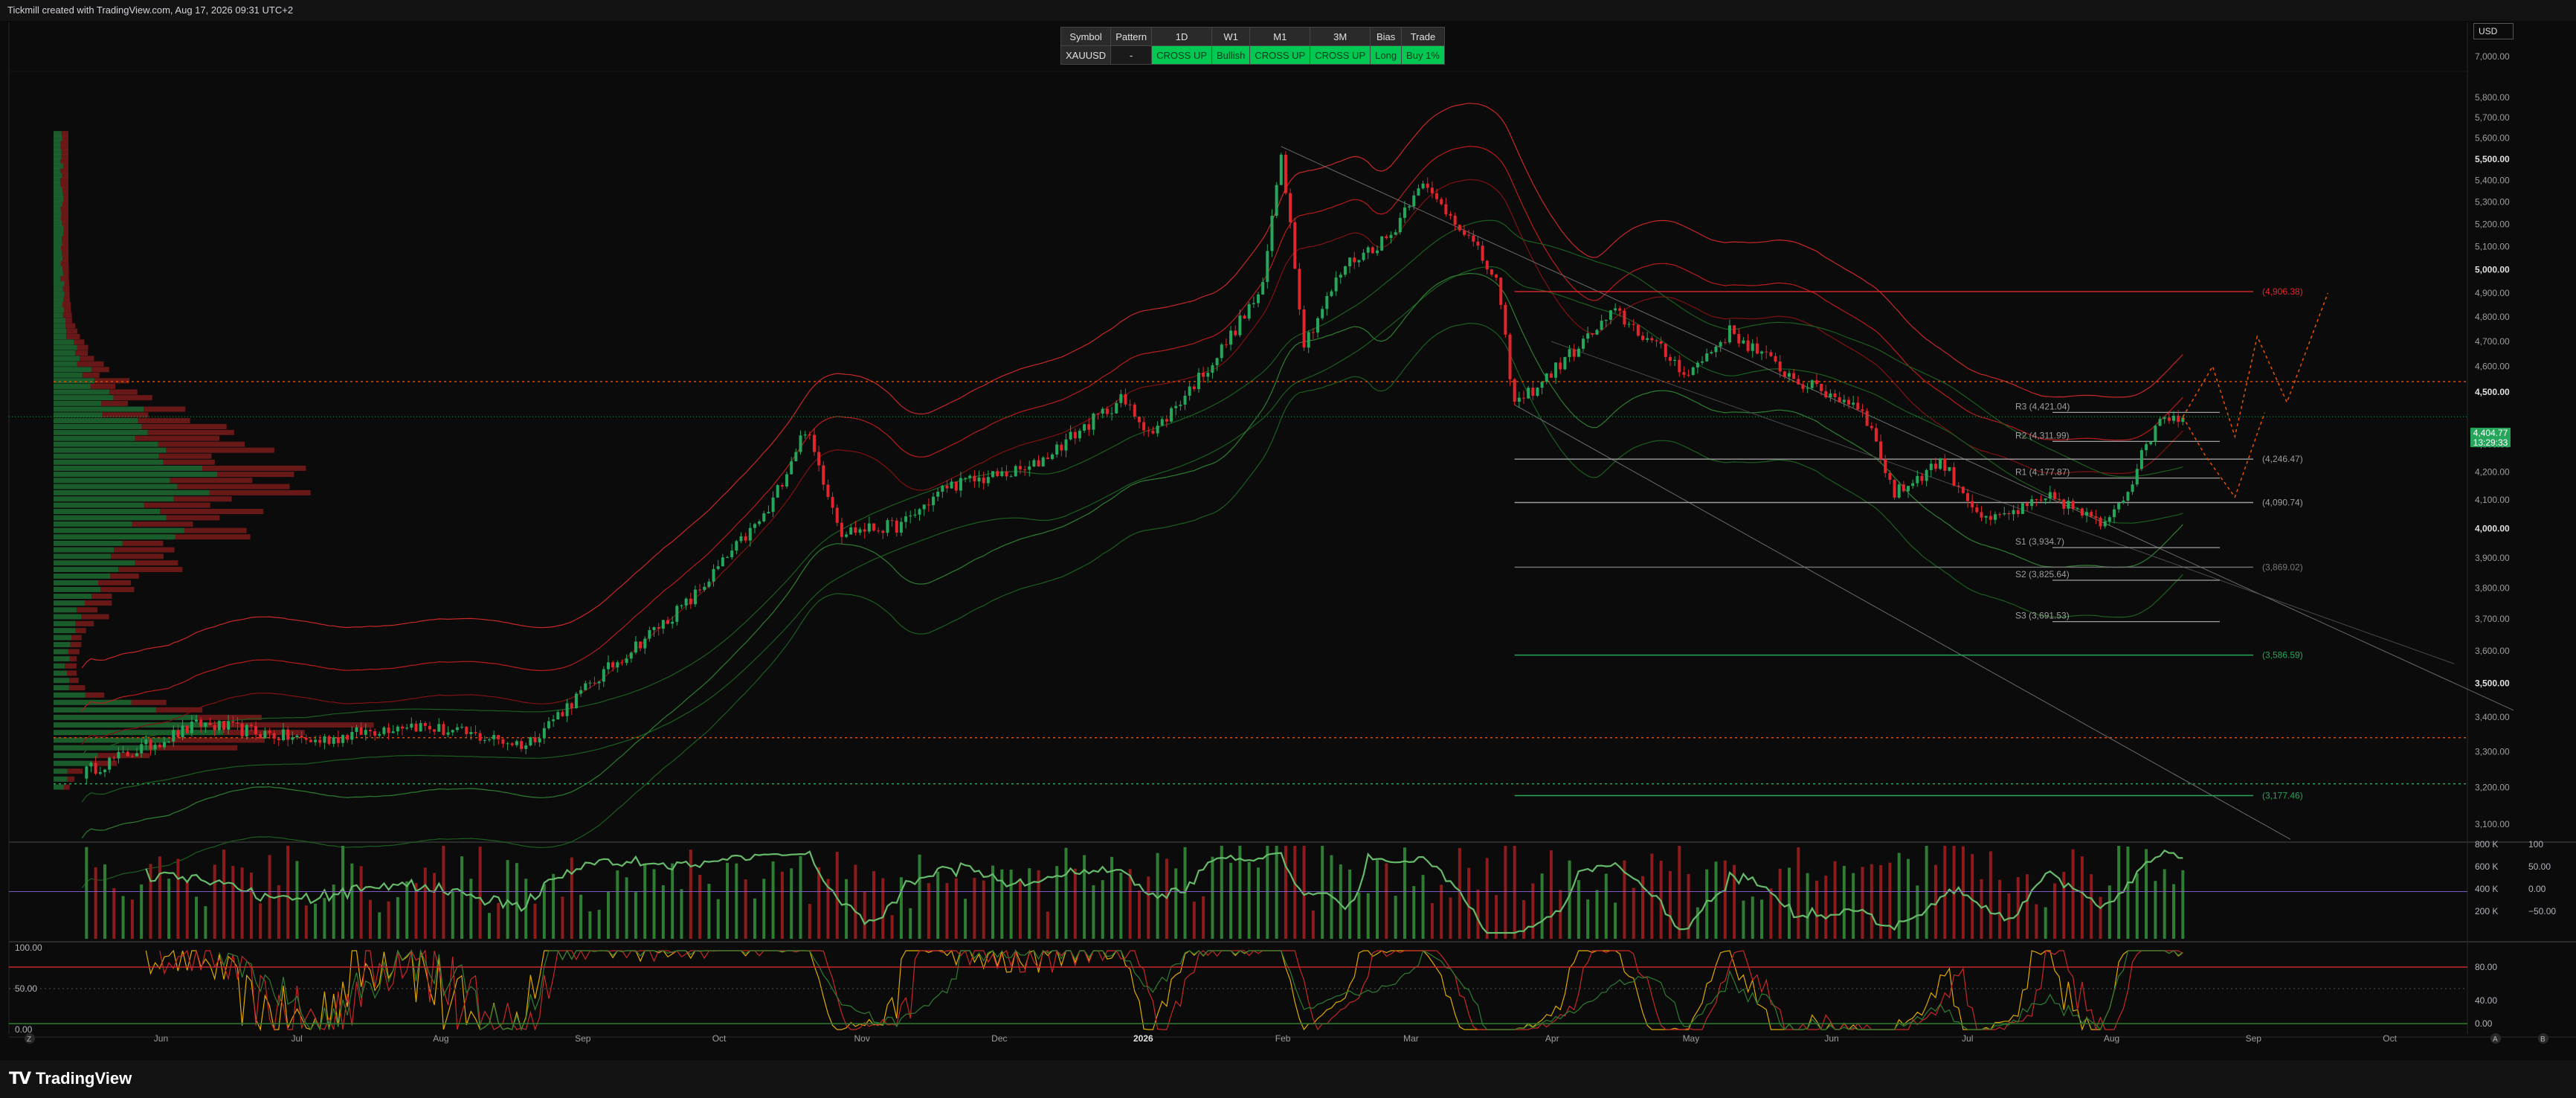 The width and height of the screenshot is (2576, 1098). I want to click on price-axis-tick: 5,300.00, so click(2492, 202).